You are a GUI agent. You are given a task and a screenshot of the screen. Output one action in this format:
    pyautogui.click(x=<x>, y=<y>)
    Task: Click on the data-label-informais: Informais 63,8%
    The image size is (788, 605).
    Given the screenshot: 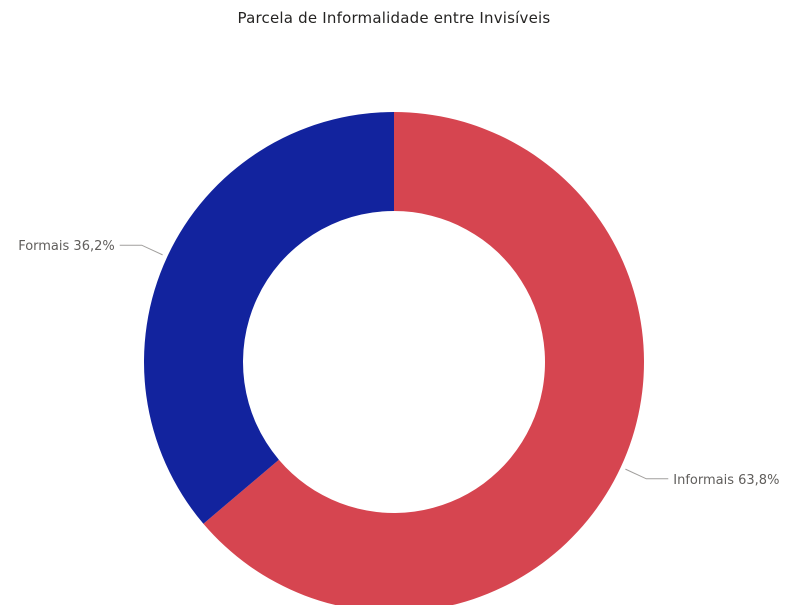 What is the action you would take?
    pyautogui.click(x=726, y=480)
    